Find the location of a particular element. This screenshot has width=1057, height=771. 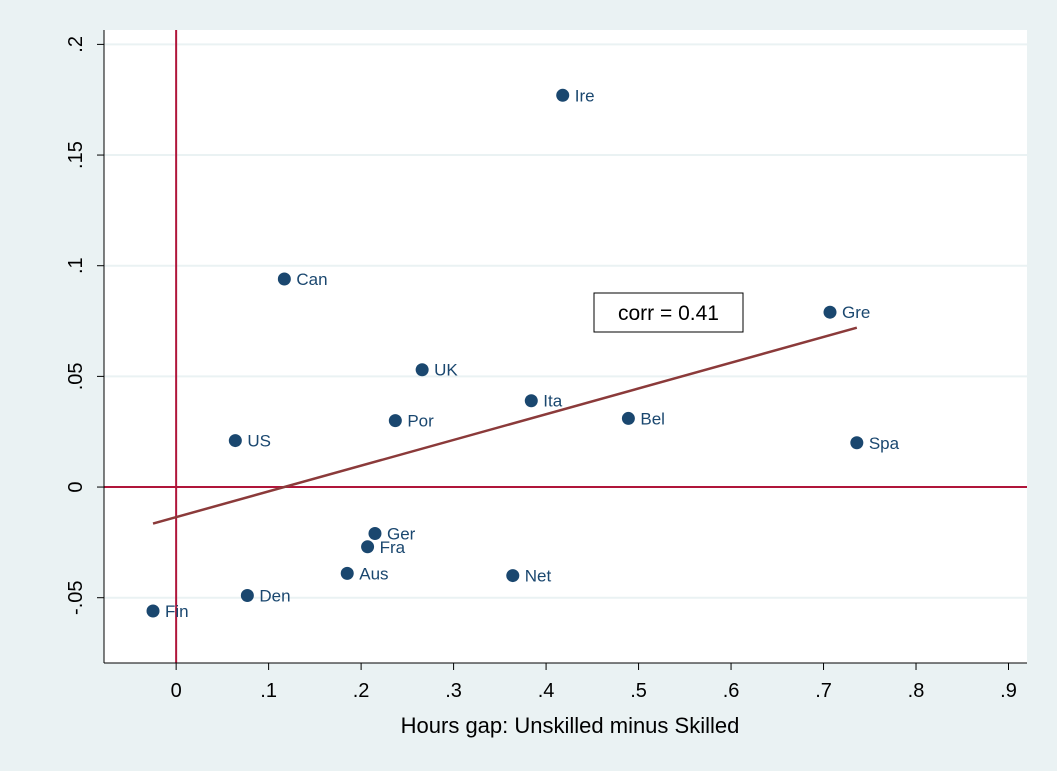

x-tick-label: .9 is located at coordinates (1008, 691).